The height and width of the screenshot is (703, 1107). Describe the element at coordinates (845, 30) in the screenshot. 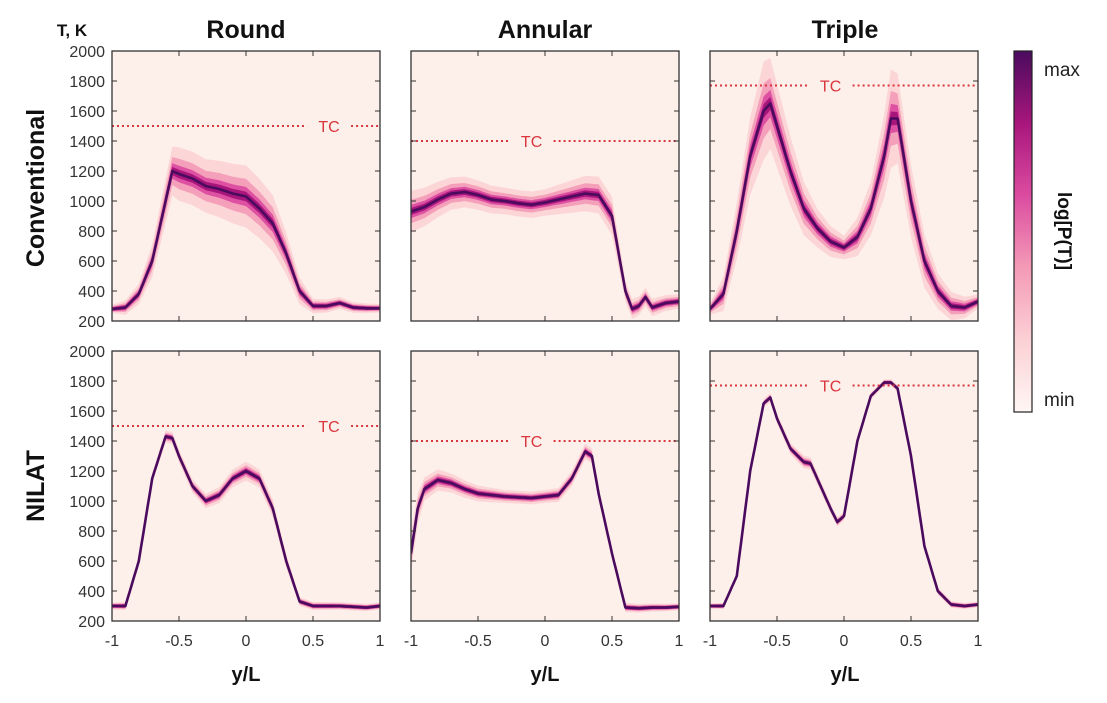

I see `column-title-triple: Triple` at that location.